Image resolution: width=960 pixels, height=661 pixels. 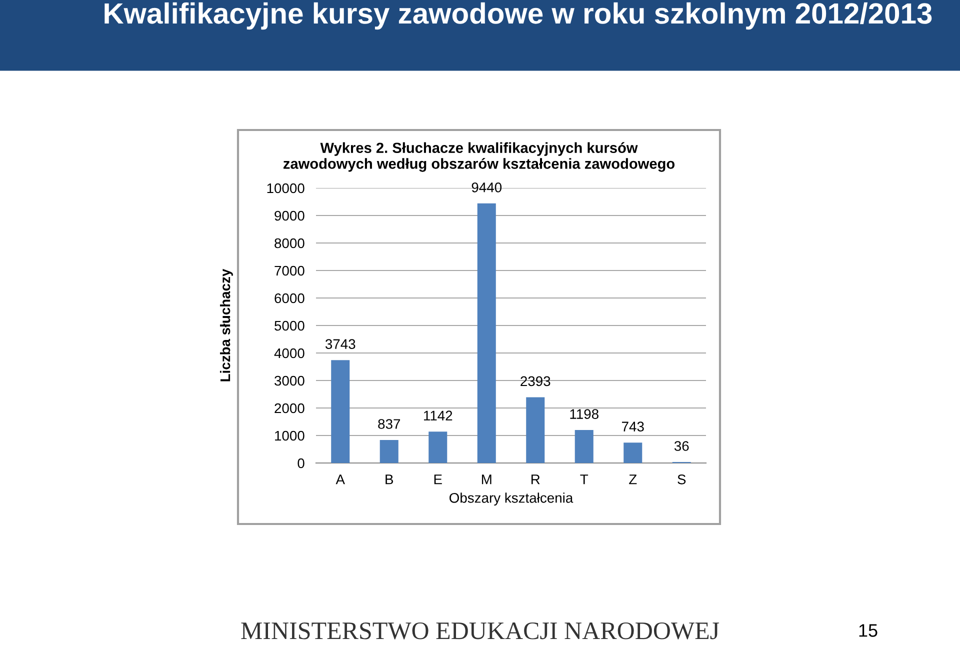 I want to click on data-label: 837, so click(x=389, y=424).